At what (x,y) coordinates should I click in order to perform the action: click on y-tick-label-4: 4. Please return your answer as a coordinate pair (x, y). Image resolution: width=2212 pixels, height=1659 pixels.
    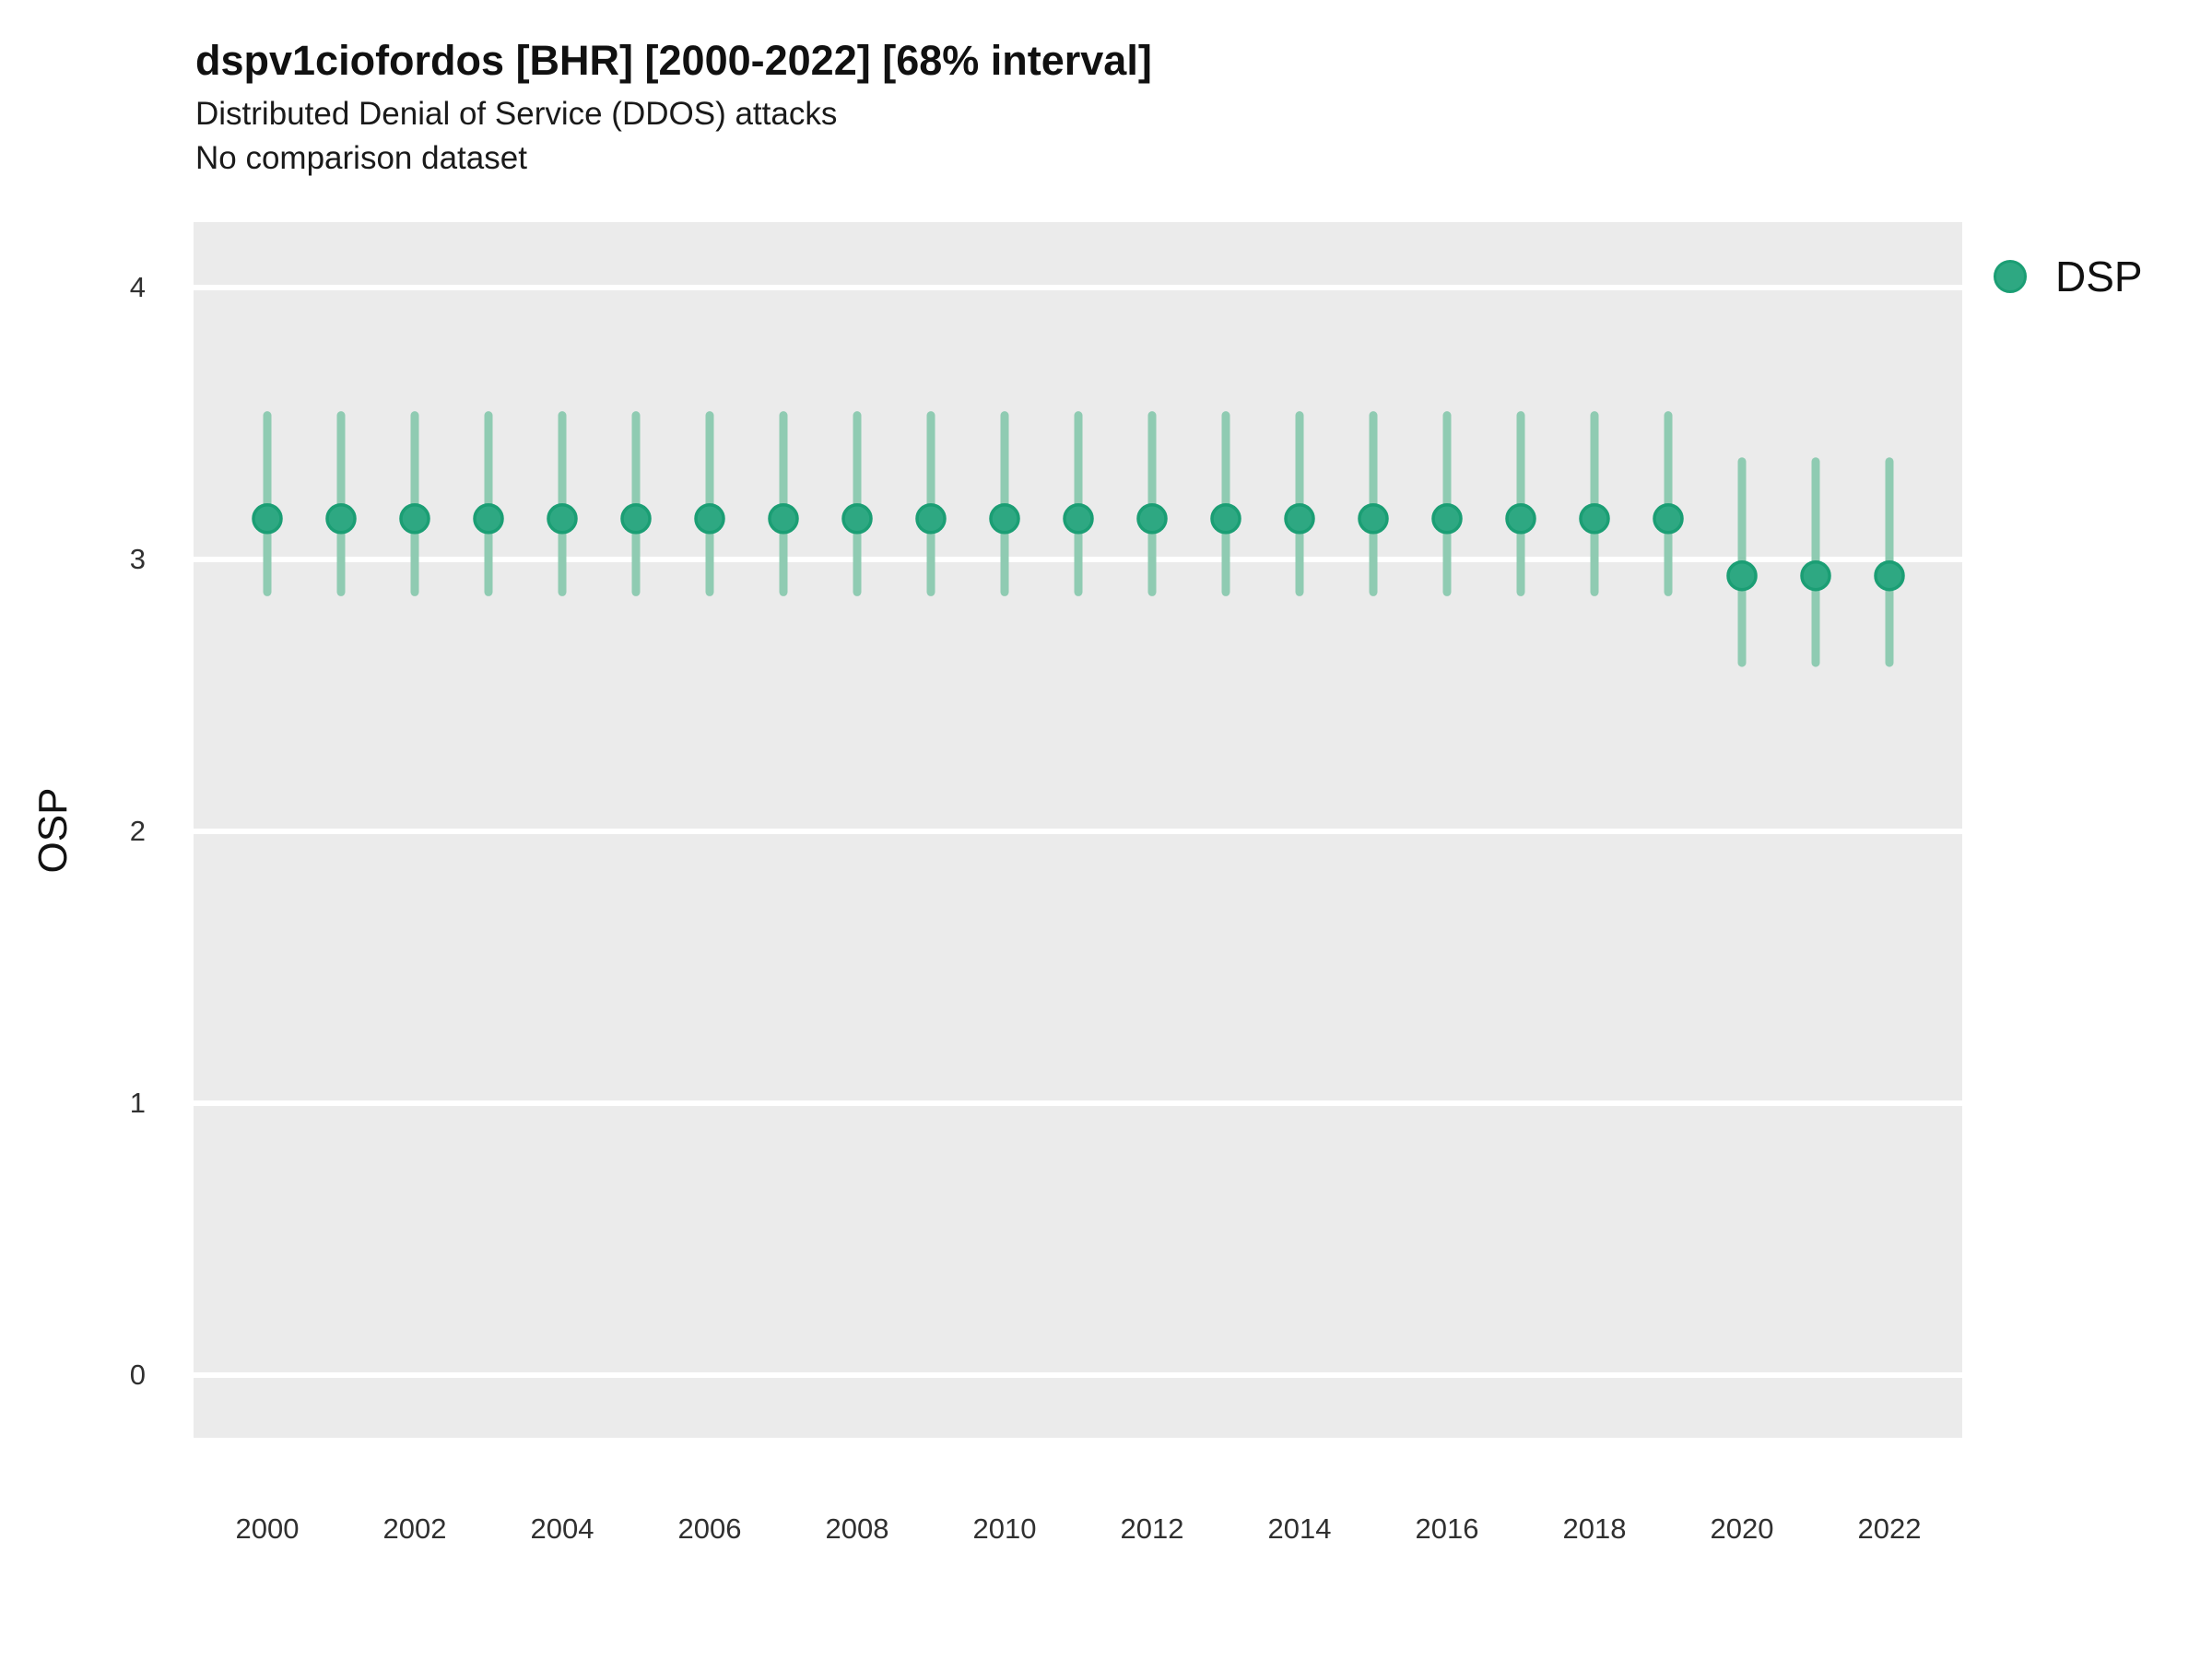
    Looking at the image, I should click on (137, 287).